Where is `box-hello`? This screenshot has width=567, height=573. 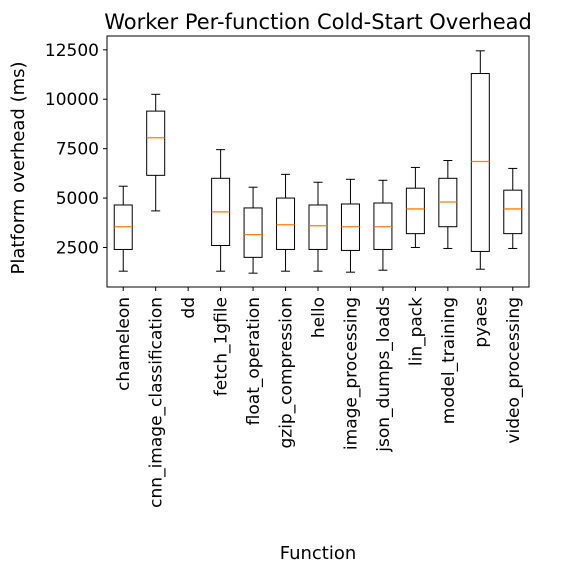
box-hello is located at coordinates (318, 226).